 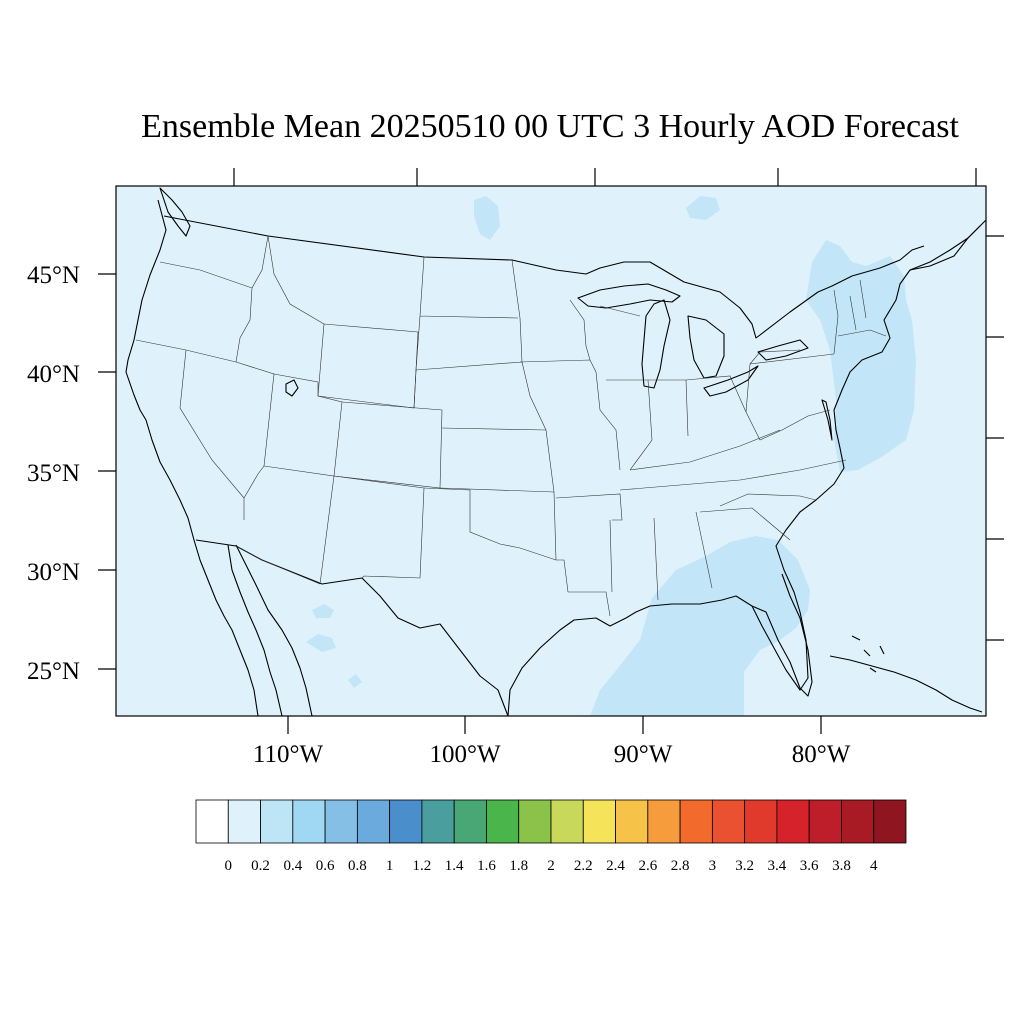 I want to click on colorbar-label: 1.6, so click(x=486, y=866).